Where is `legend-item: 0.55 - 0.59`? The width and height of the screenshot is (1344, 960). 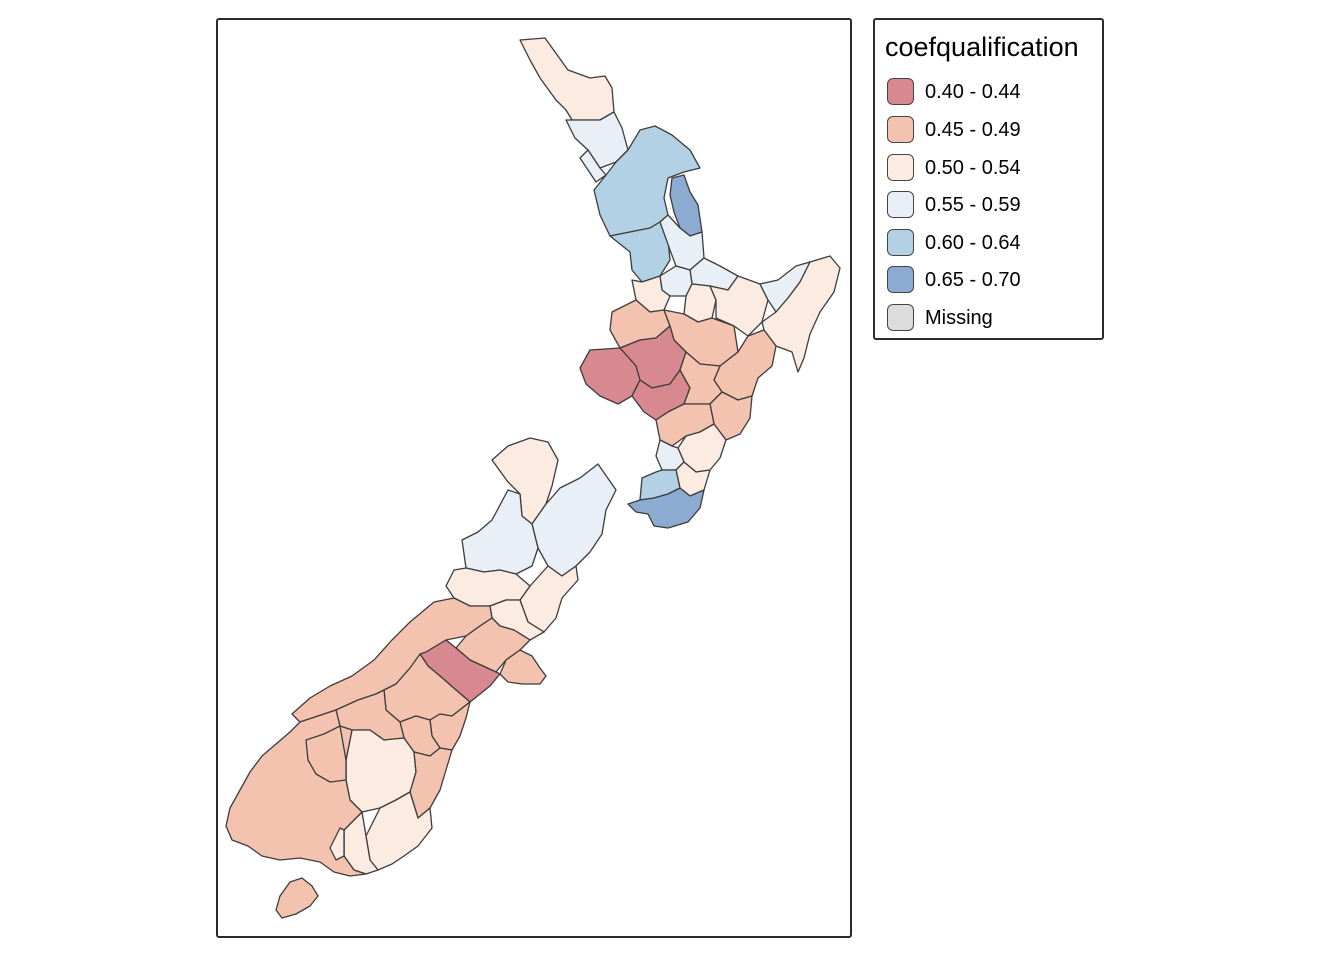
legend-item: 0.55 - 0.59 is located at coordinates (992, 205).